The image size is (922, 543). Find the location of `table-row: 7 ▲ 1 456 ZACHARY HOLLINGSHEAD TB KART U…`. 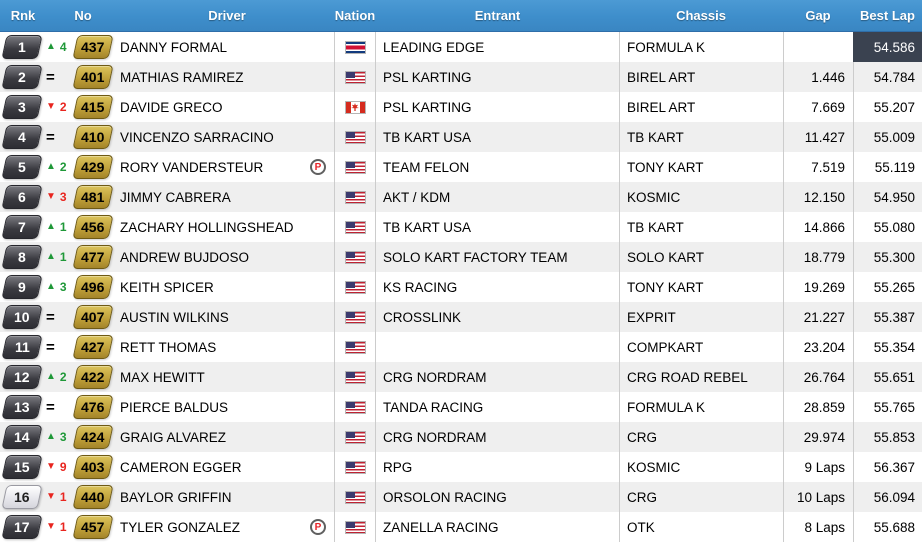

table-row: 7 ▲ 1 456 ZACHARY HOLLINGSHEAD TB KART U… is located at coordinates (461, 227).